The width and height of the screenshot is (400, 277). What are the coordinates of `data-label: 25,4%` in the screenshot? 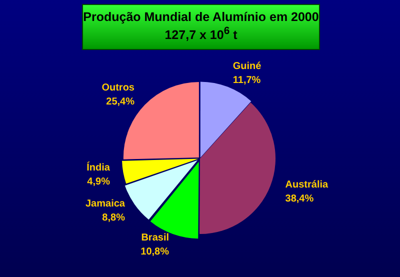 It's located at (120, 102).